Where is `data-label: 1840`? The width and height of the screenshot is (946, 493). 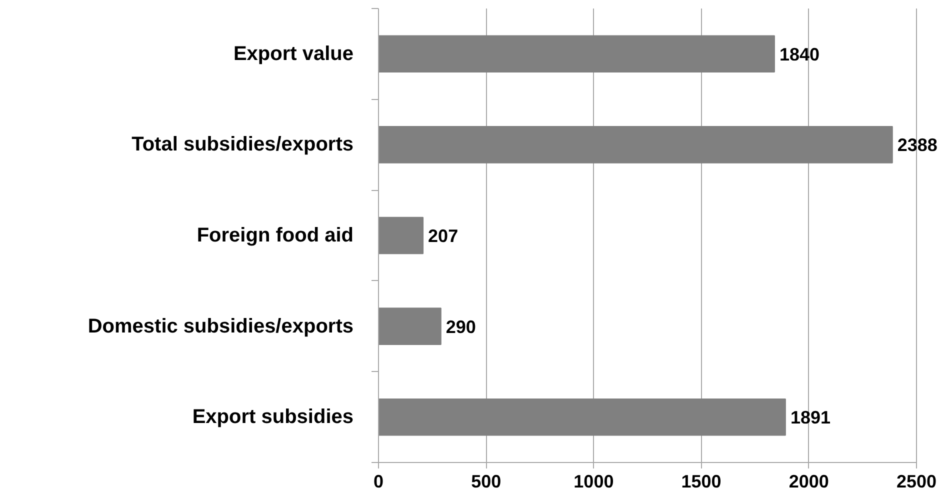
data-label: 1840 is located at coordinates (799, 54).